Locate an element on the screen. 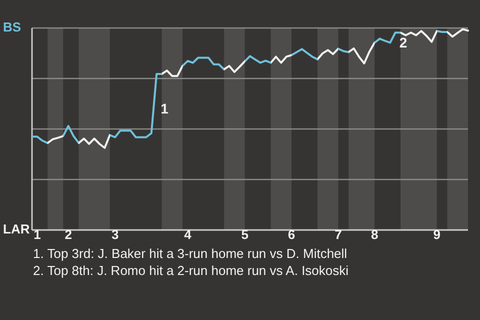  text: 1. Top 3rd: J. Baker hit a 3-run home run vs D. Mitchell is located at coordinates (190, 253).